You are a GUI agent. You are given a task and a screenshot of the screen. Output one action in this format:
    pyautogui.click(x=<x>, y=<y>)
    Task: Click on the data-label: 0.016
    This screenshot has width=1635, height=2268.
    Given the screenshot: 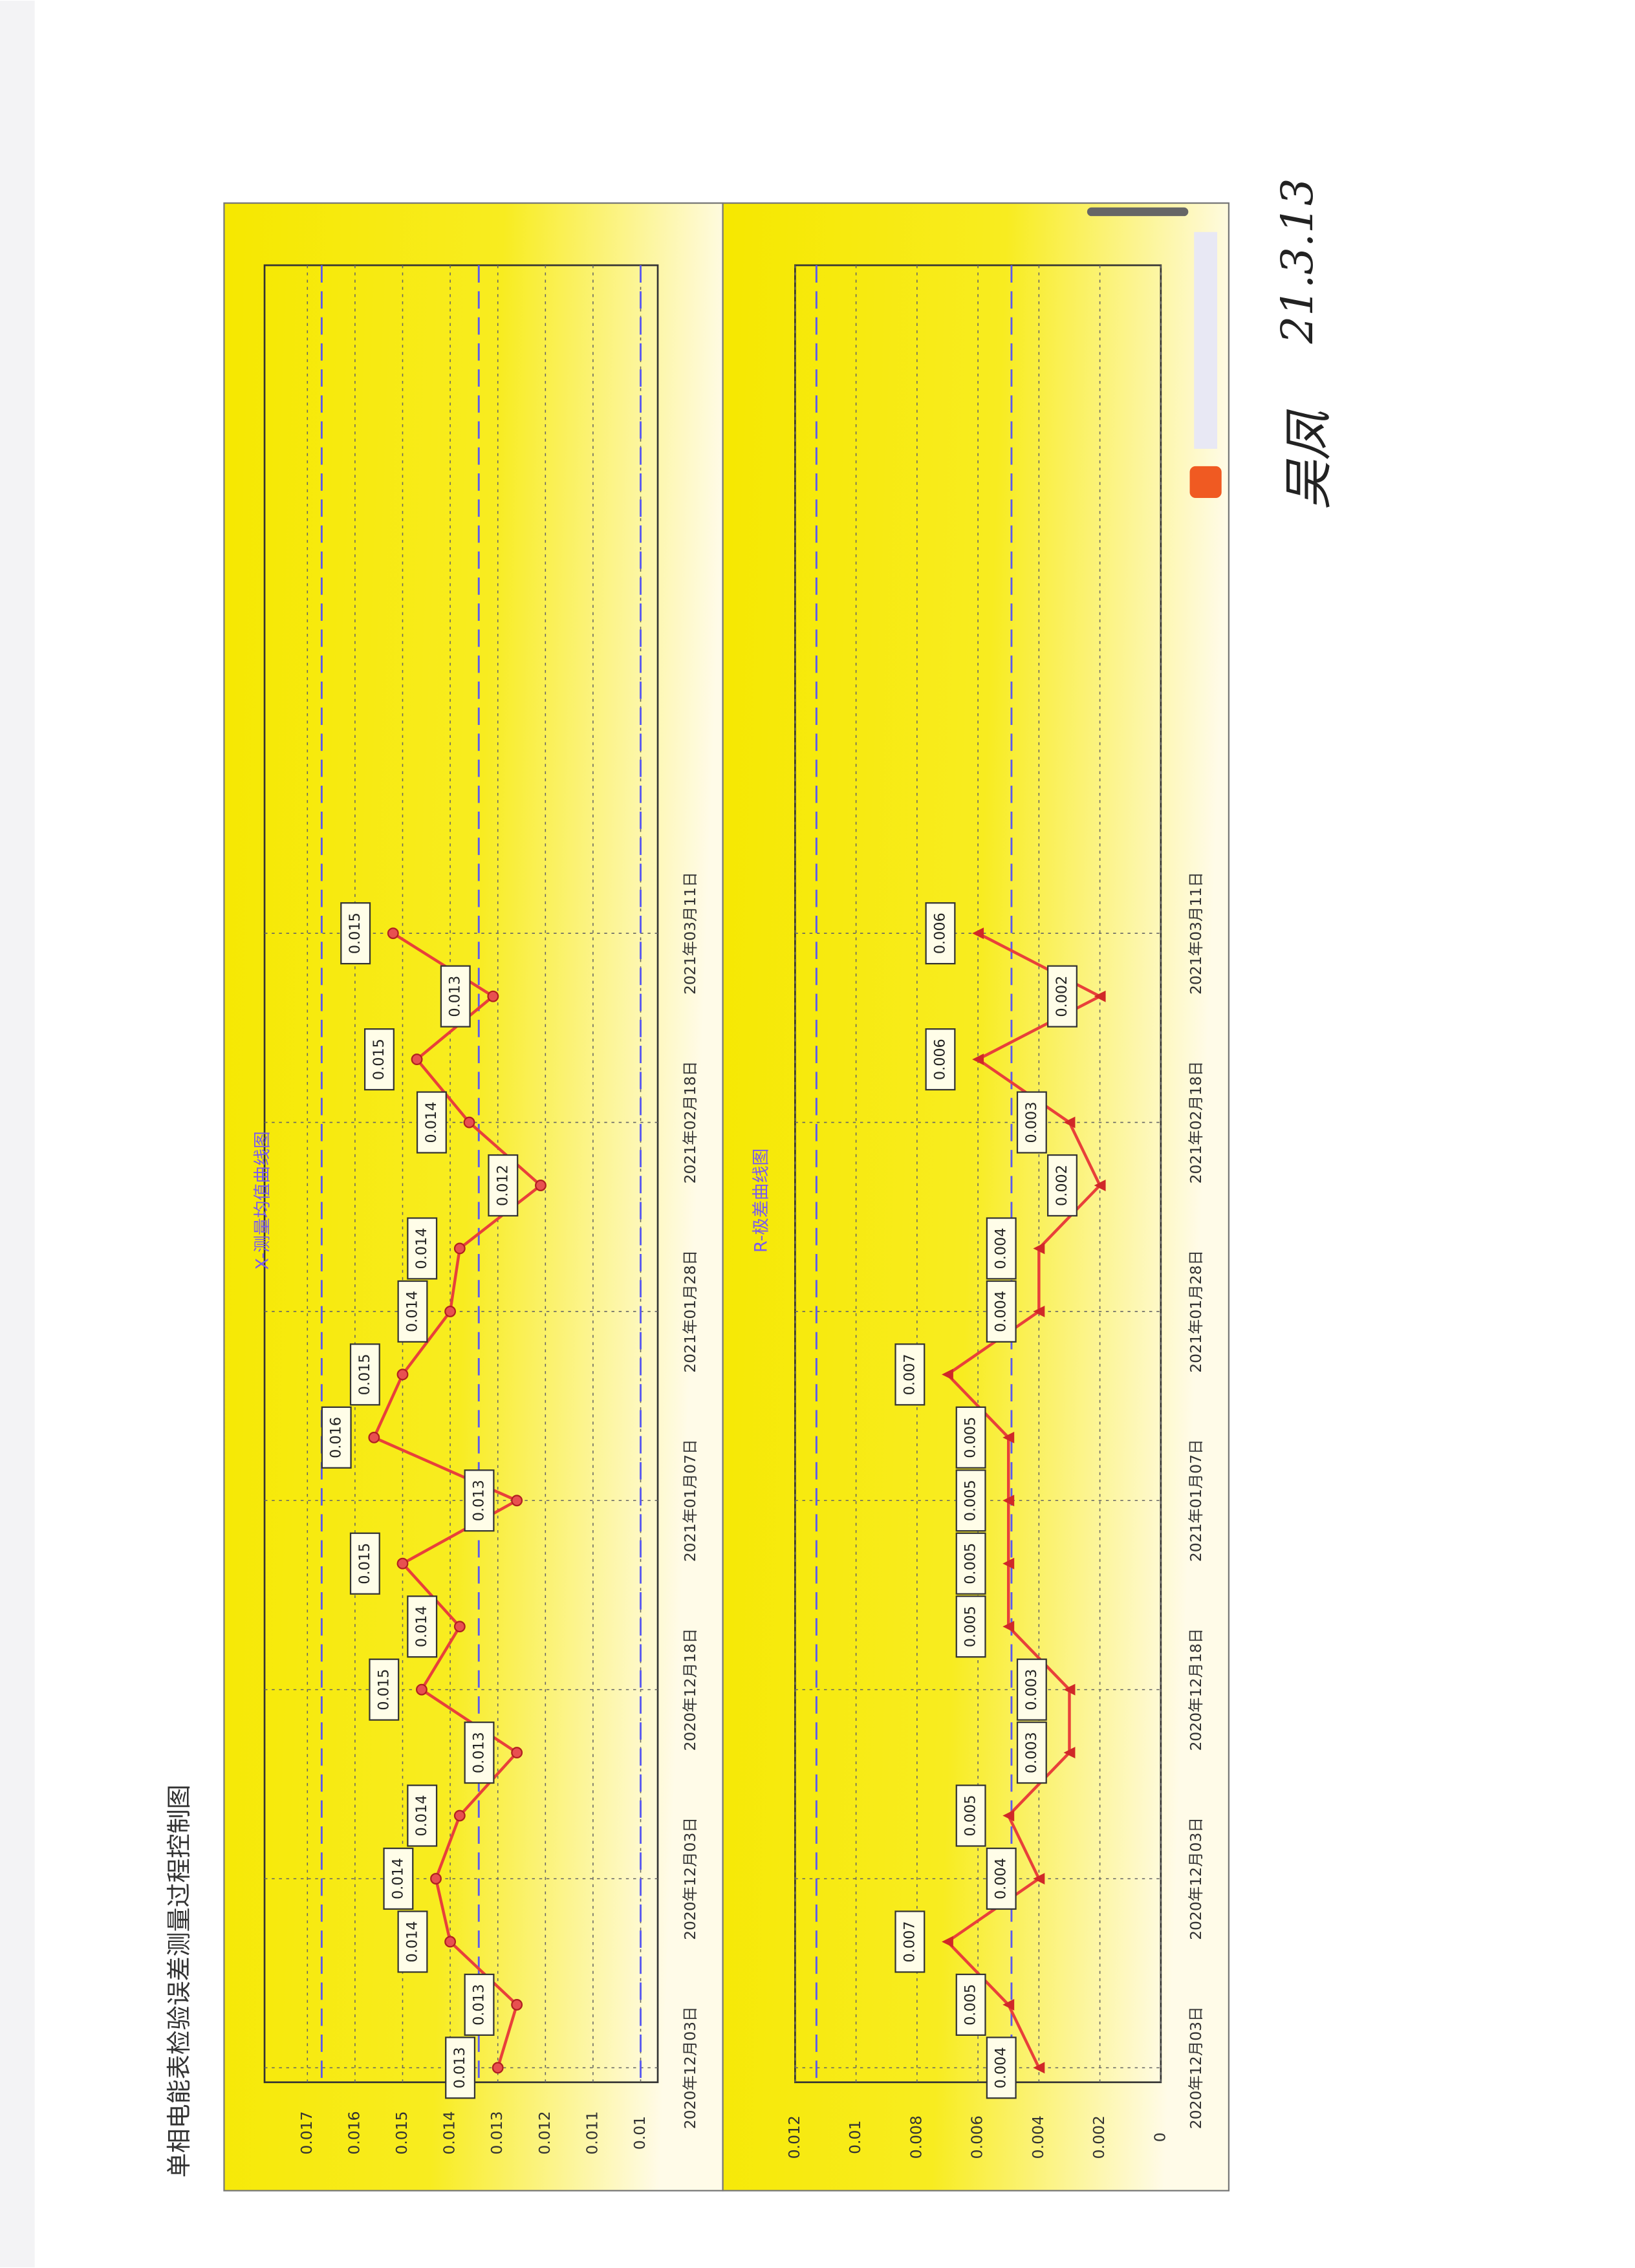 What is the action you would take?
    pyautogui.click(x=336, y=1437)
    